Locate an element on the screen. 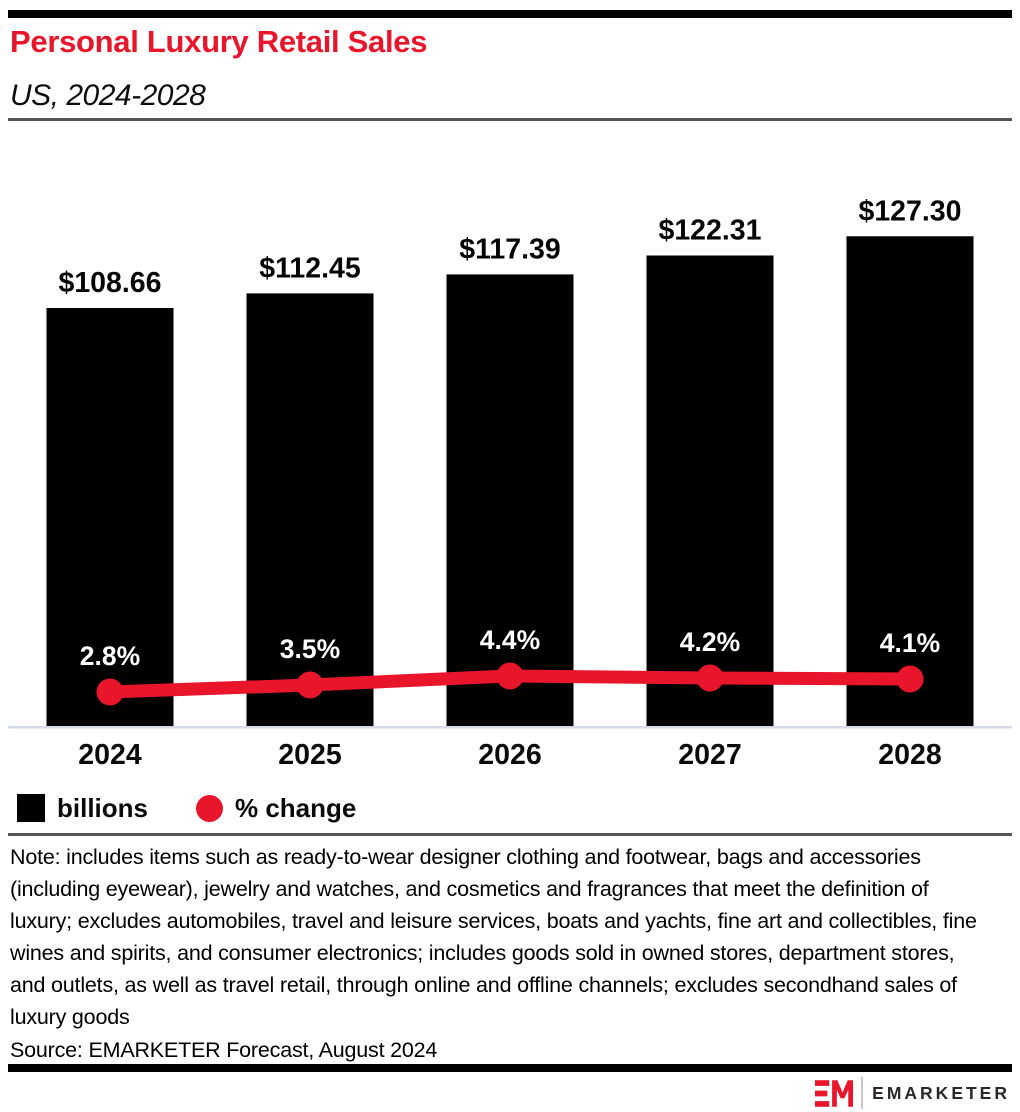 This screenshot has height=1112, width=1020. footer-divider-bar is located at coordinates (510, 1068).